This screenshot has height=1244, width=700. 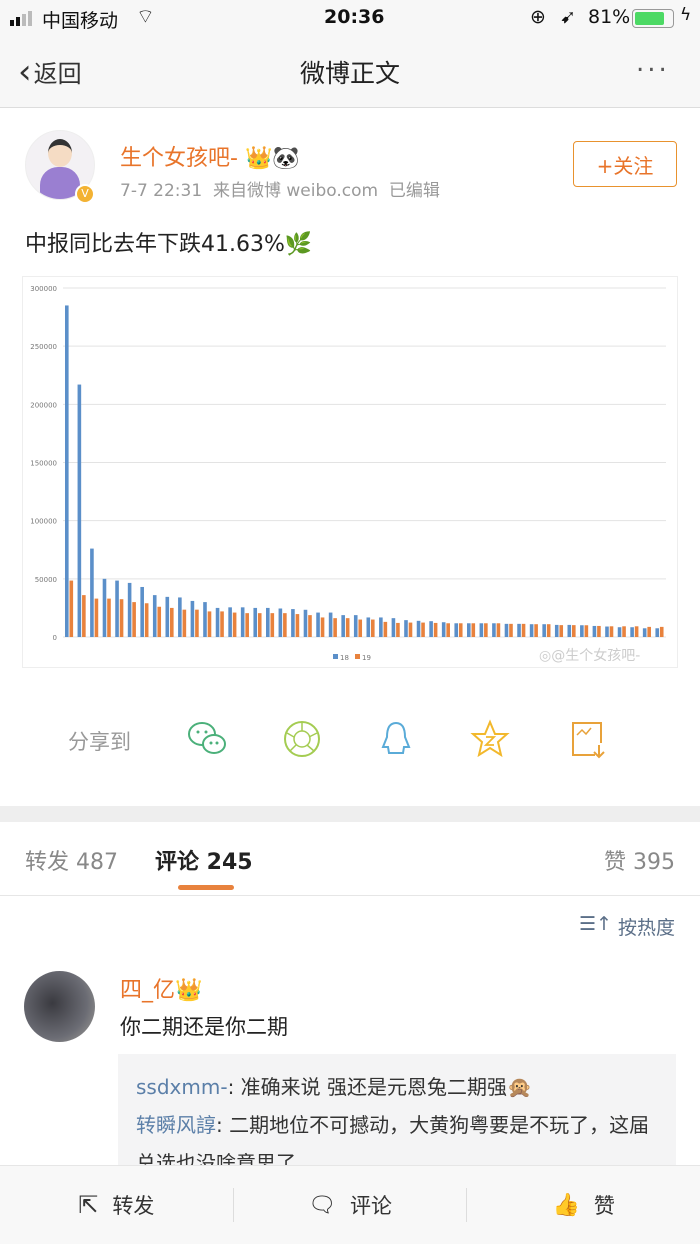 What do you see at coordinates (350, 895) in the screenshot?
I see `tabs-divider` at bounding box center [350, 895].